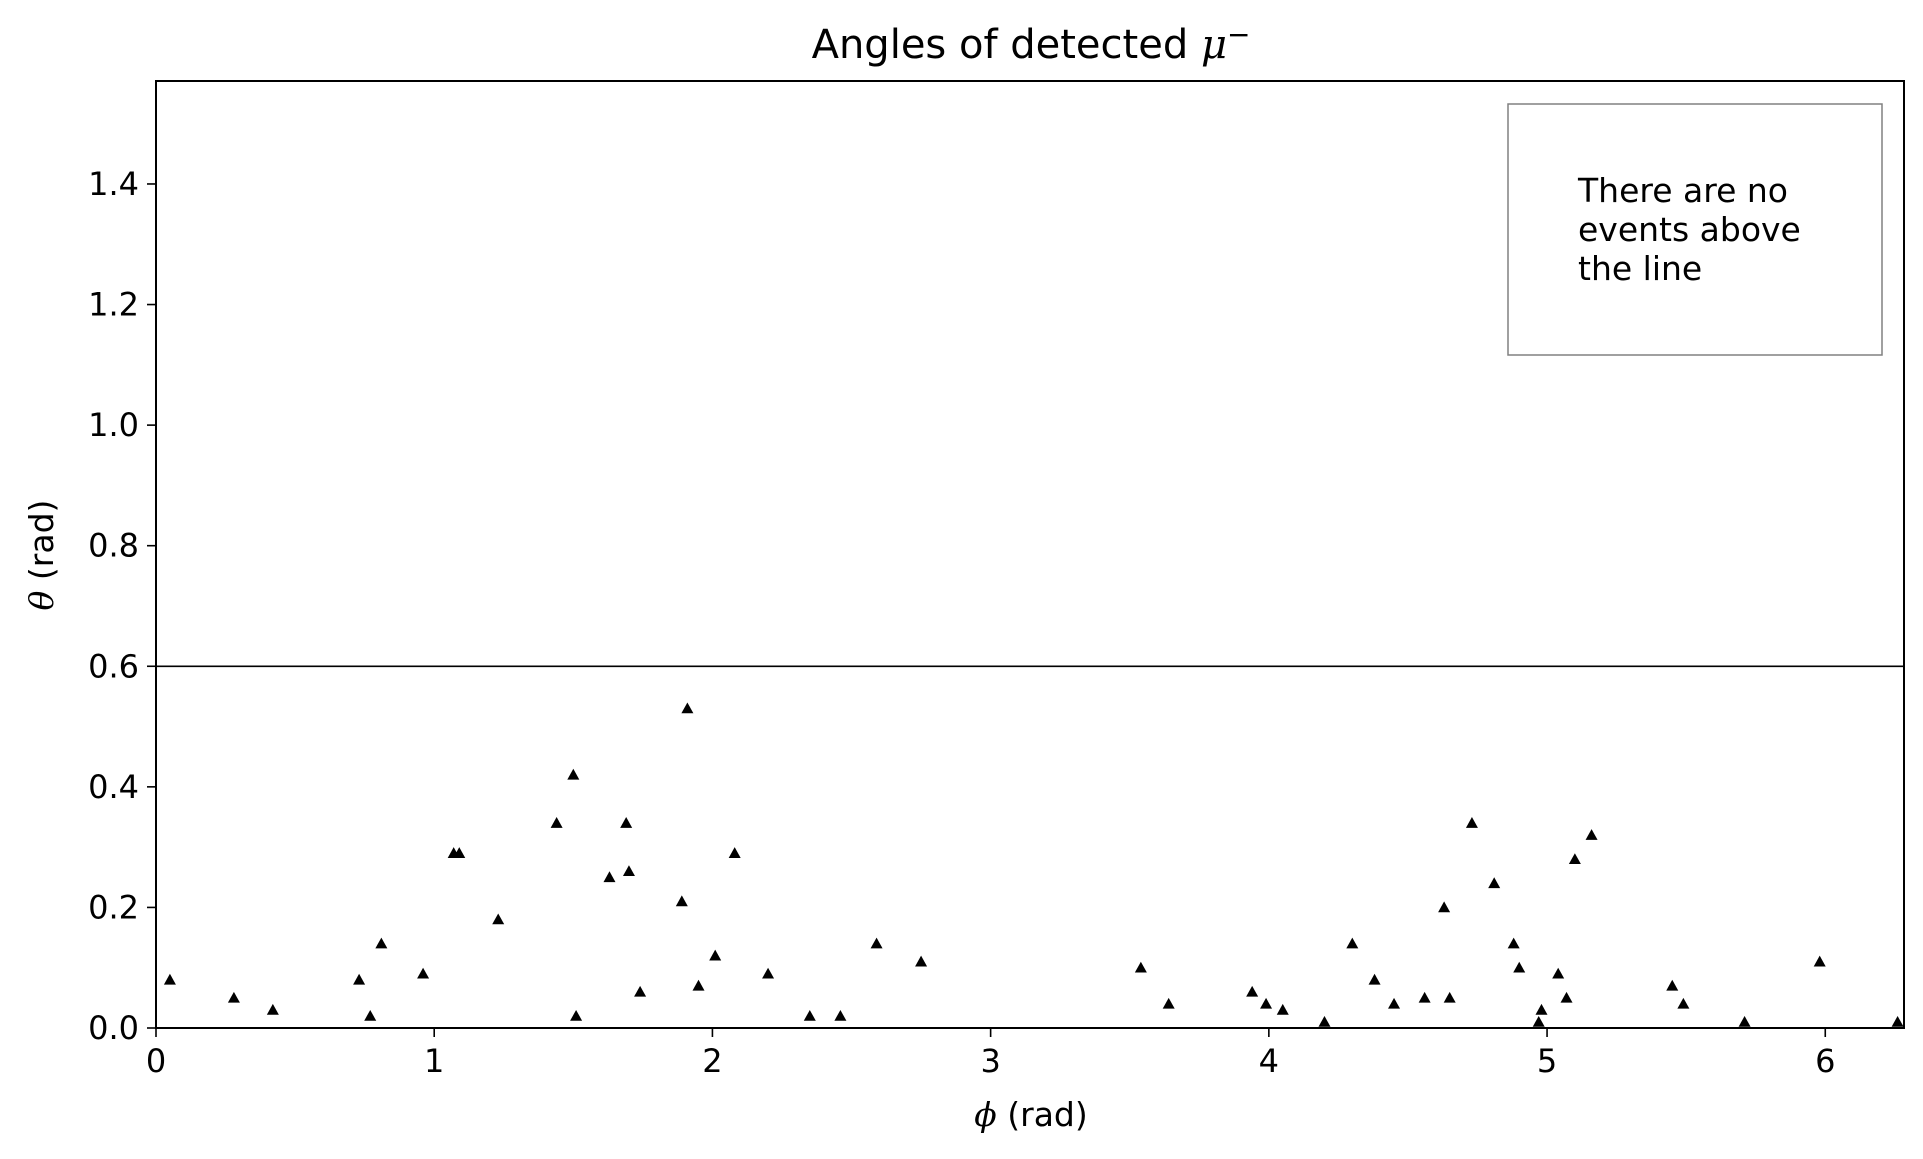 This screenshot has width=1923, height=1159. Describe the element at coordinates (1547, 1061) in the screenshot. I see `x-tick-label: 5` at that location.